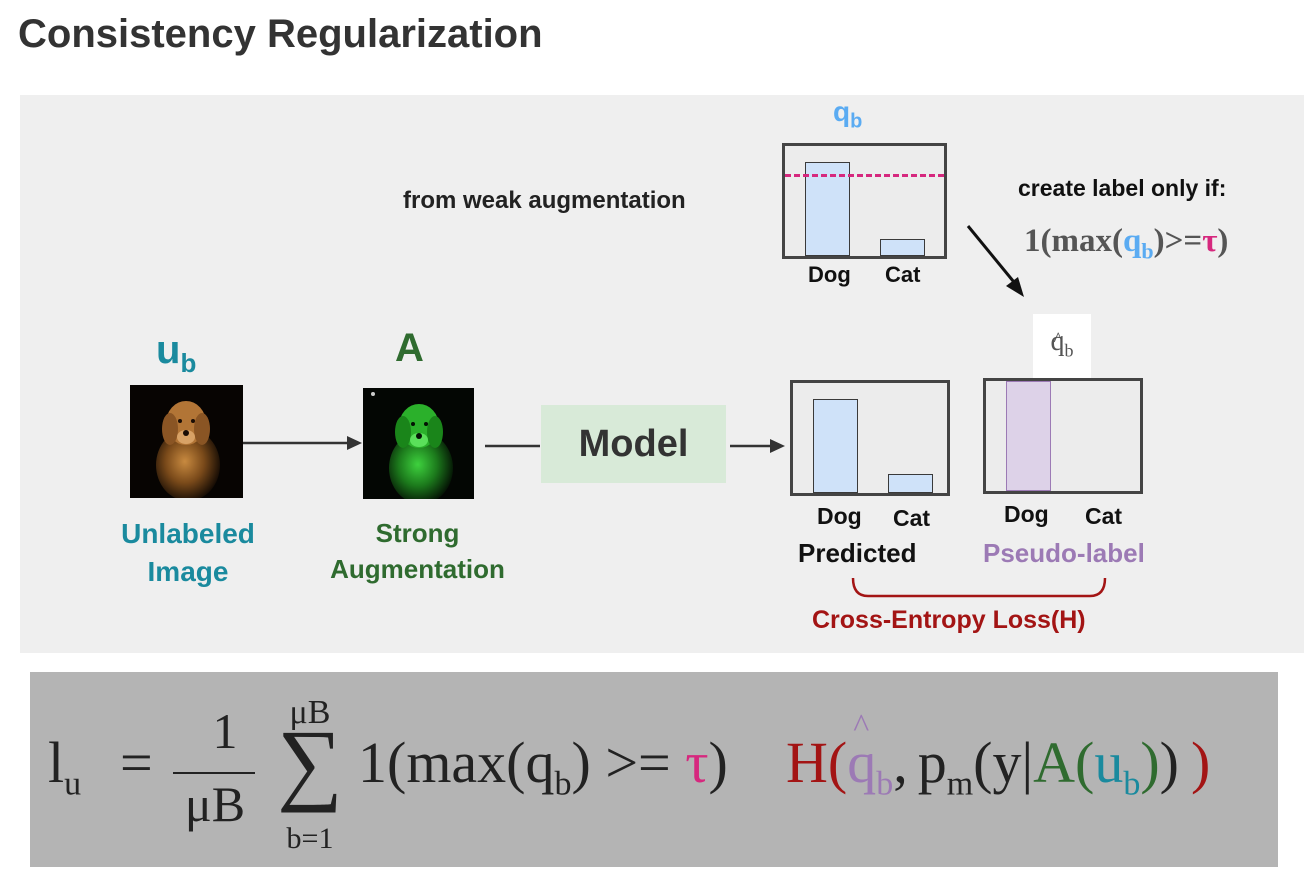  What do you see at coordinates (857, 553) in the screenshot?
I see `predicted-caption: Predicted` at bounding box center [857, 553].